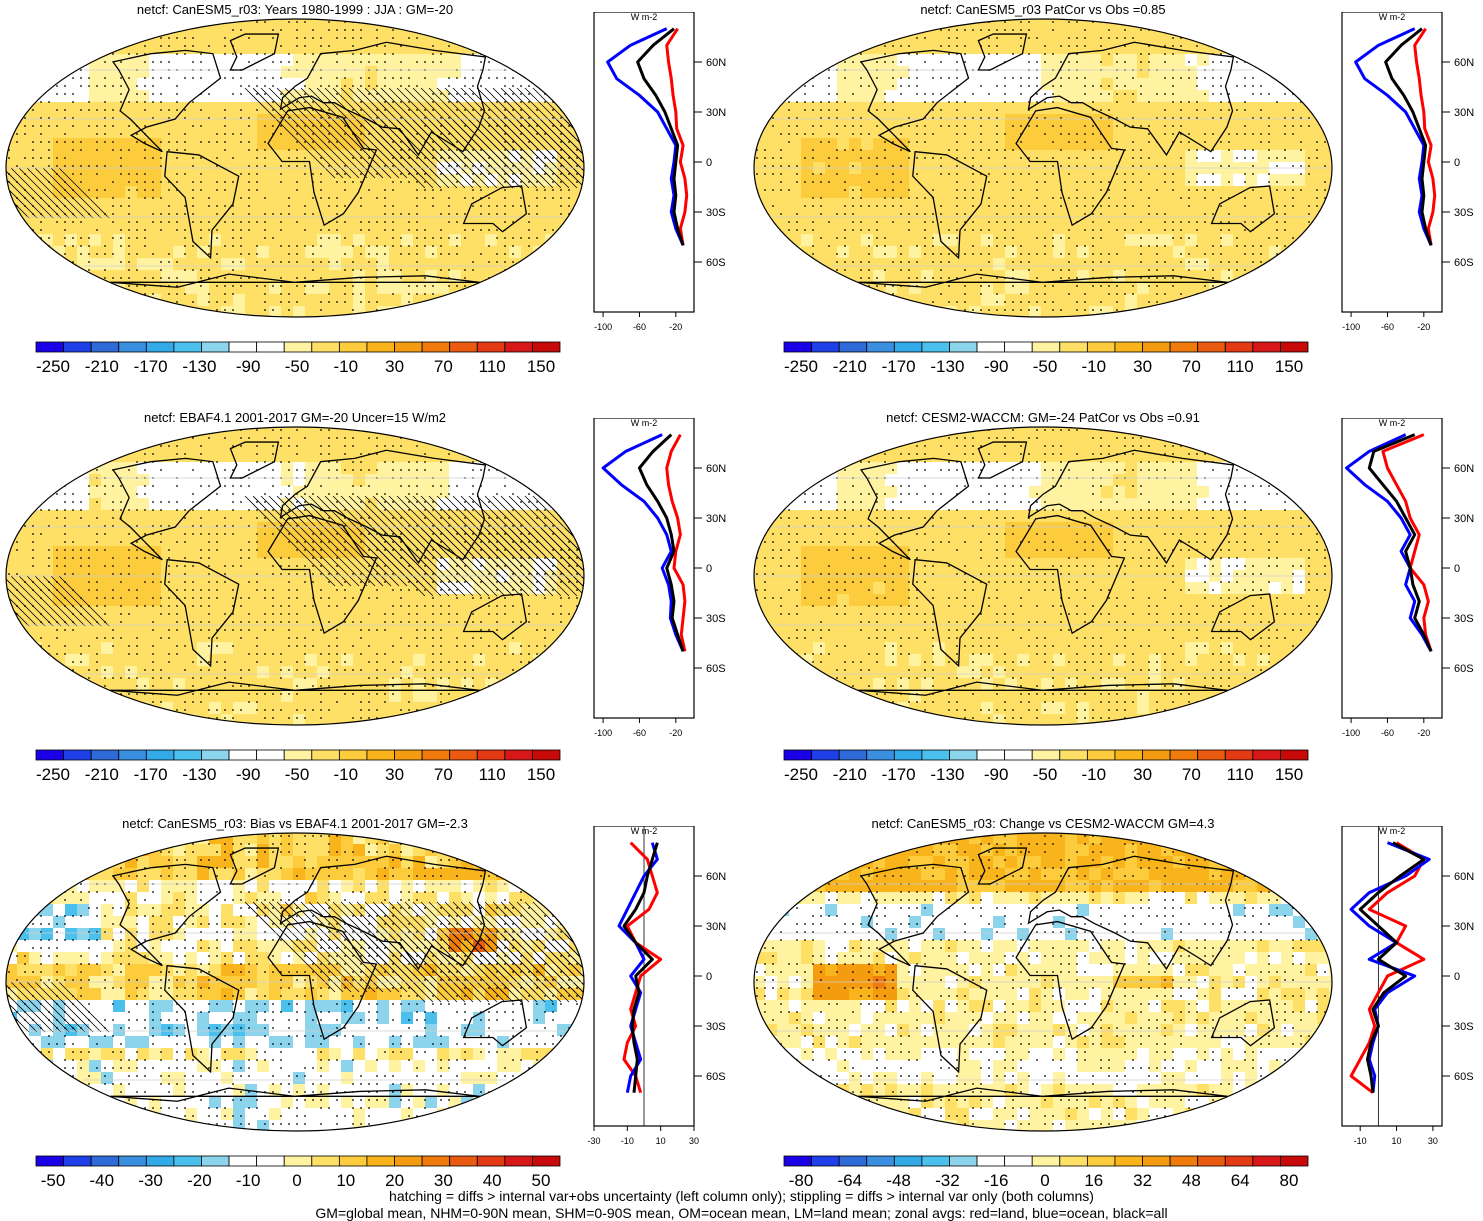  Describe the element at coordinates (534, 153) in the screenshot. I see `hatch-line` at that location.